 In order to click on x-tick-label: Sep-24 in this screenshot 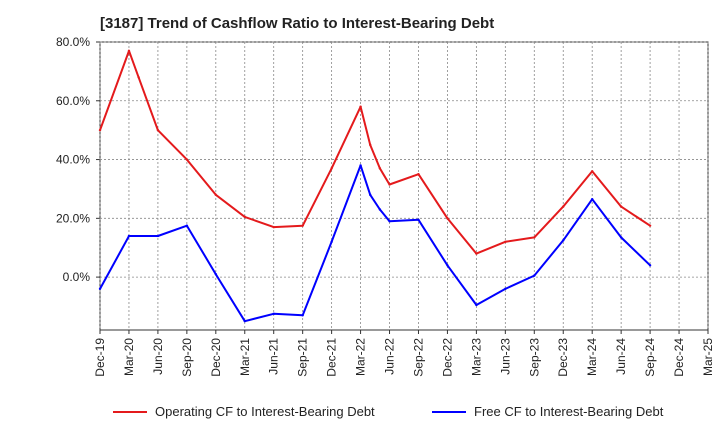, I will do `click(650, 357)`.